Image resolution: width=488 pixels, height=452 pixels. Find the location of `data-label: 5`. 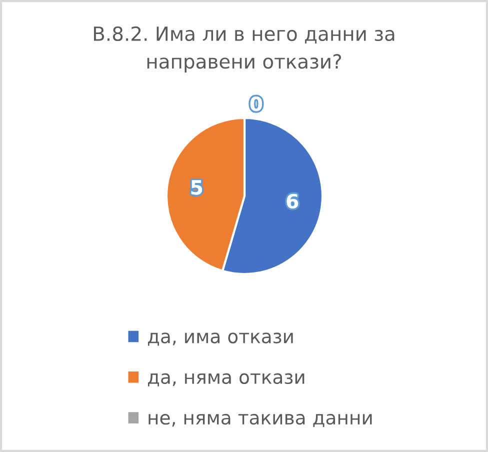

data-label: 5 is located at coordinates (196, 187).